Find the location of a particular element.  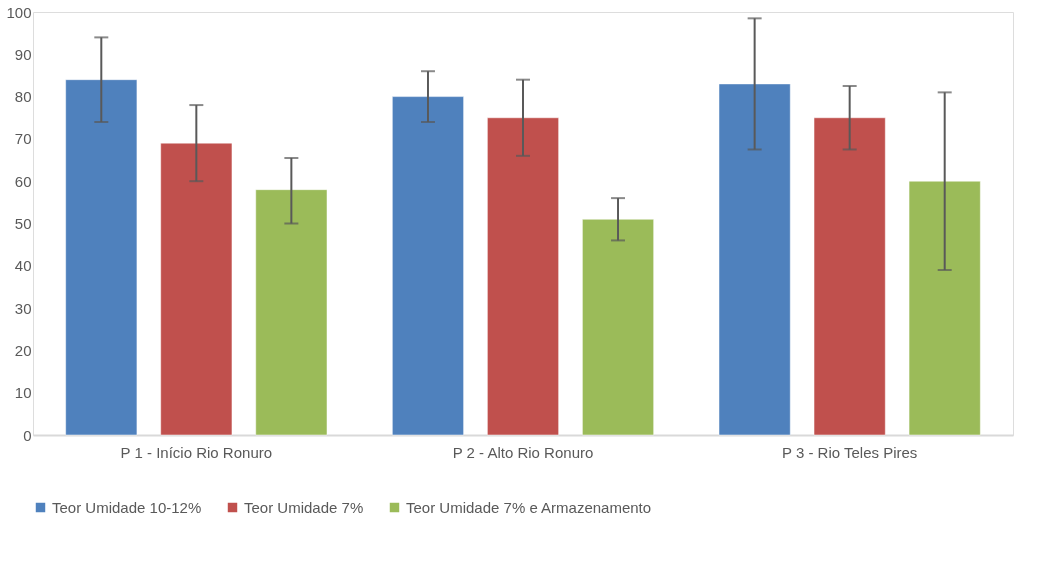

y-tick-label: 10 is located at coordinates (23, 393).